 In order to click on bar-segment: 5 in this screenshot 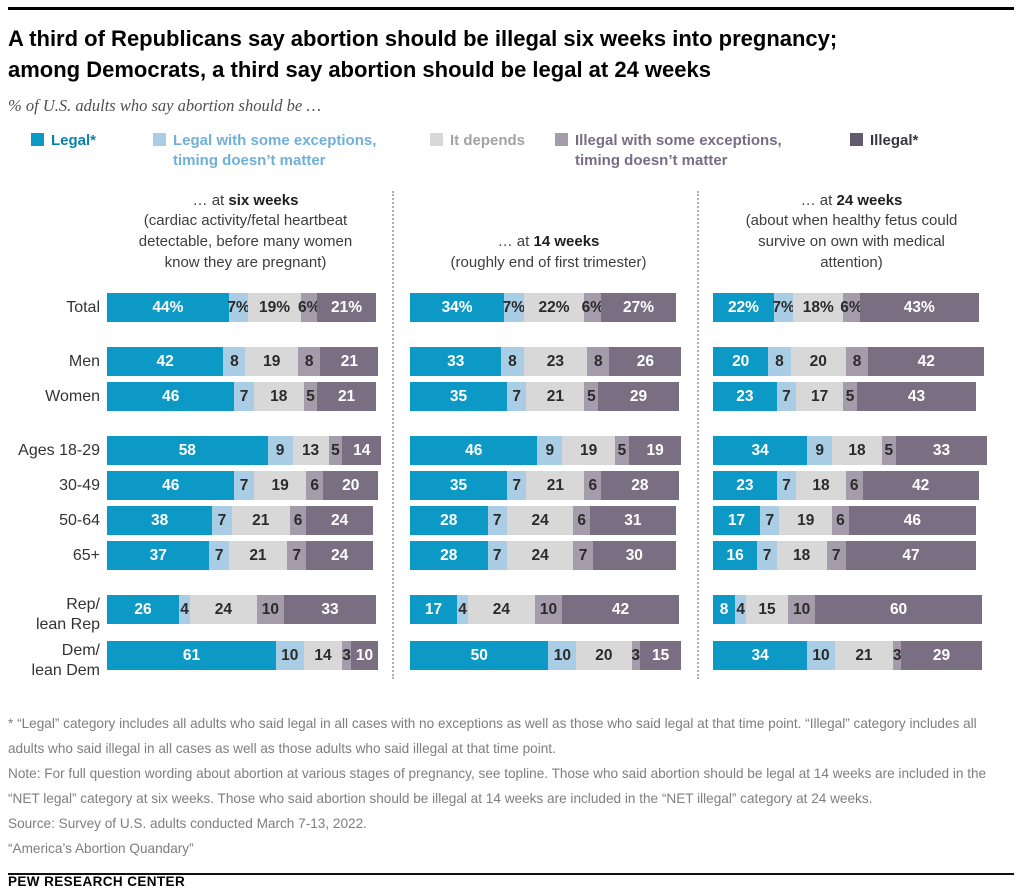, I will do `click(591, 397)`.